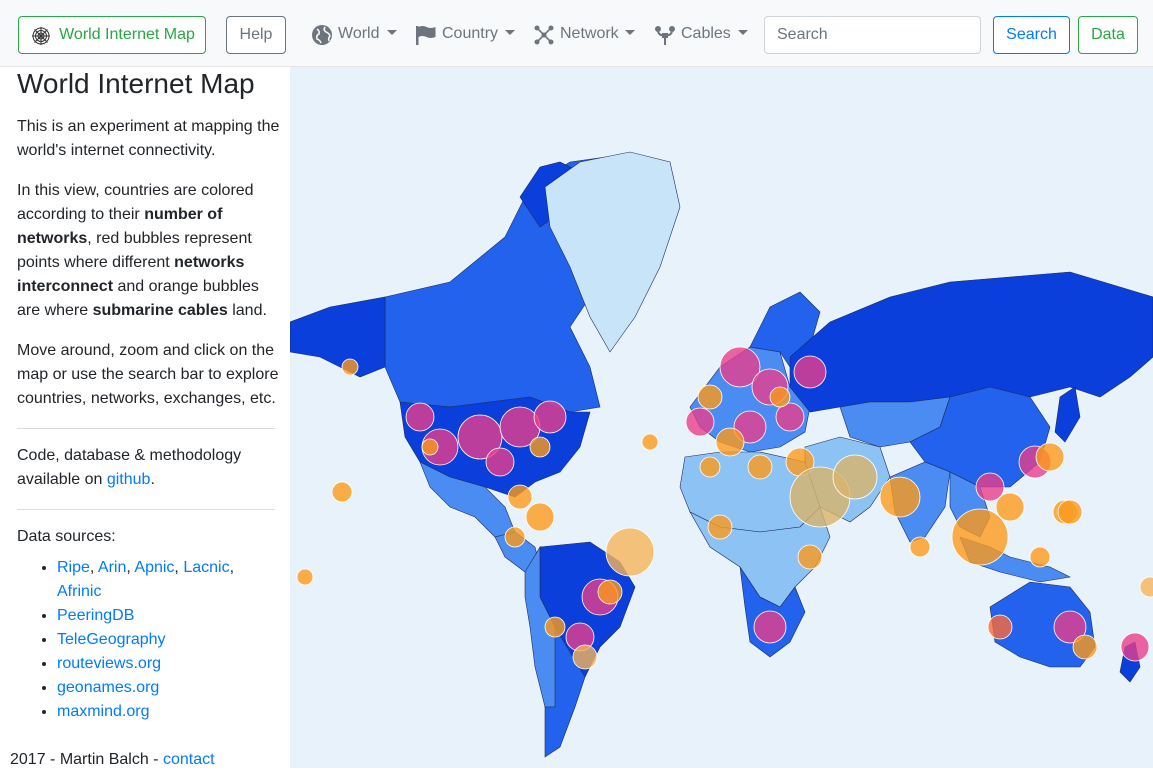 Image resolution: width=1153 pixels, height=774 pixels. What do you see at coordinates (322, 35) in the screenshot?
I see `globe-icon` at bounding box center [322, 35].